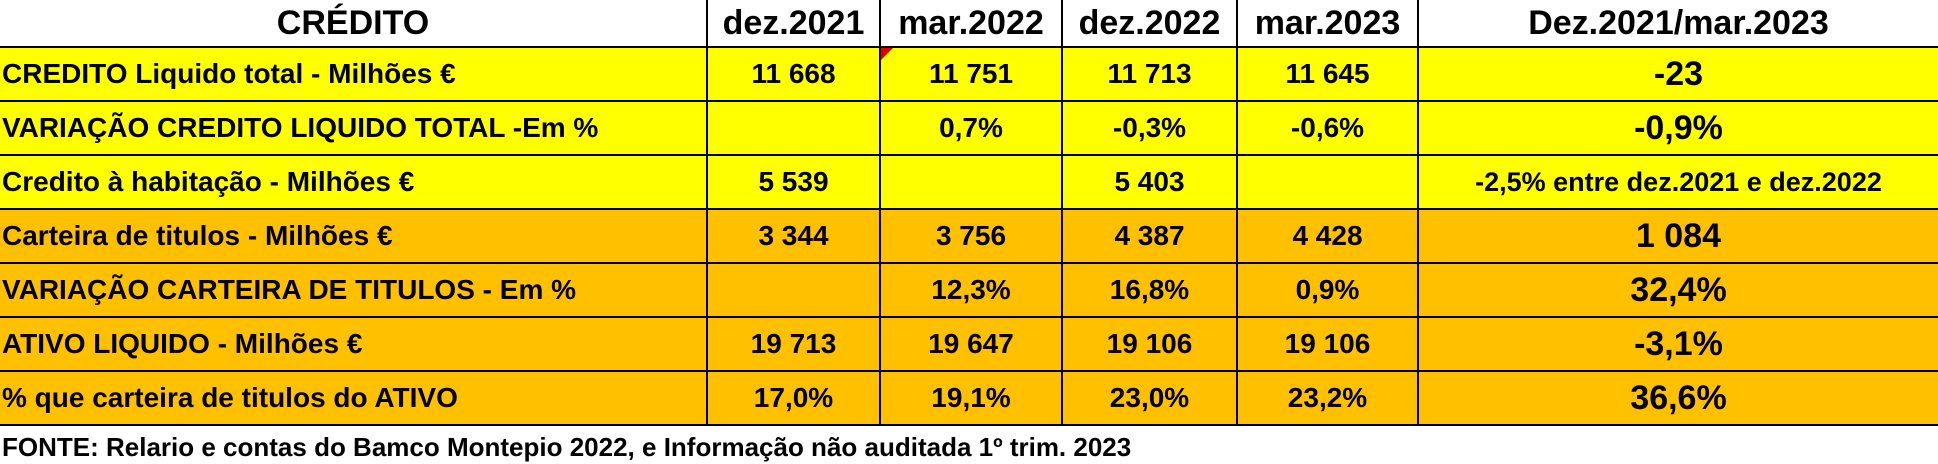 The height and width of the screenshot is (464, 1938). What do you see at coordinates (1149, 24) in the screenshot?
I see `header-cell: dez.2022` at bounding box center [1149, 24].